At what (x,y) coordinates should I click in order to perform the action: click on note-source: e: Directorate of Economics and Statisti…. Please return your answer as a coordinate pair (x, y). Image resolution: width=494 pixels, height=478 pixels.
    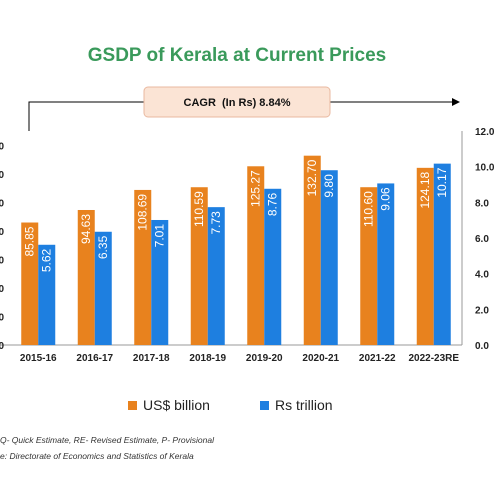
    Looking at the image, I should click on (97, 456).